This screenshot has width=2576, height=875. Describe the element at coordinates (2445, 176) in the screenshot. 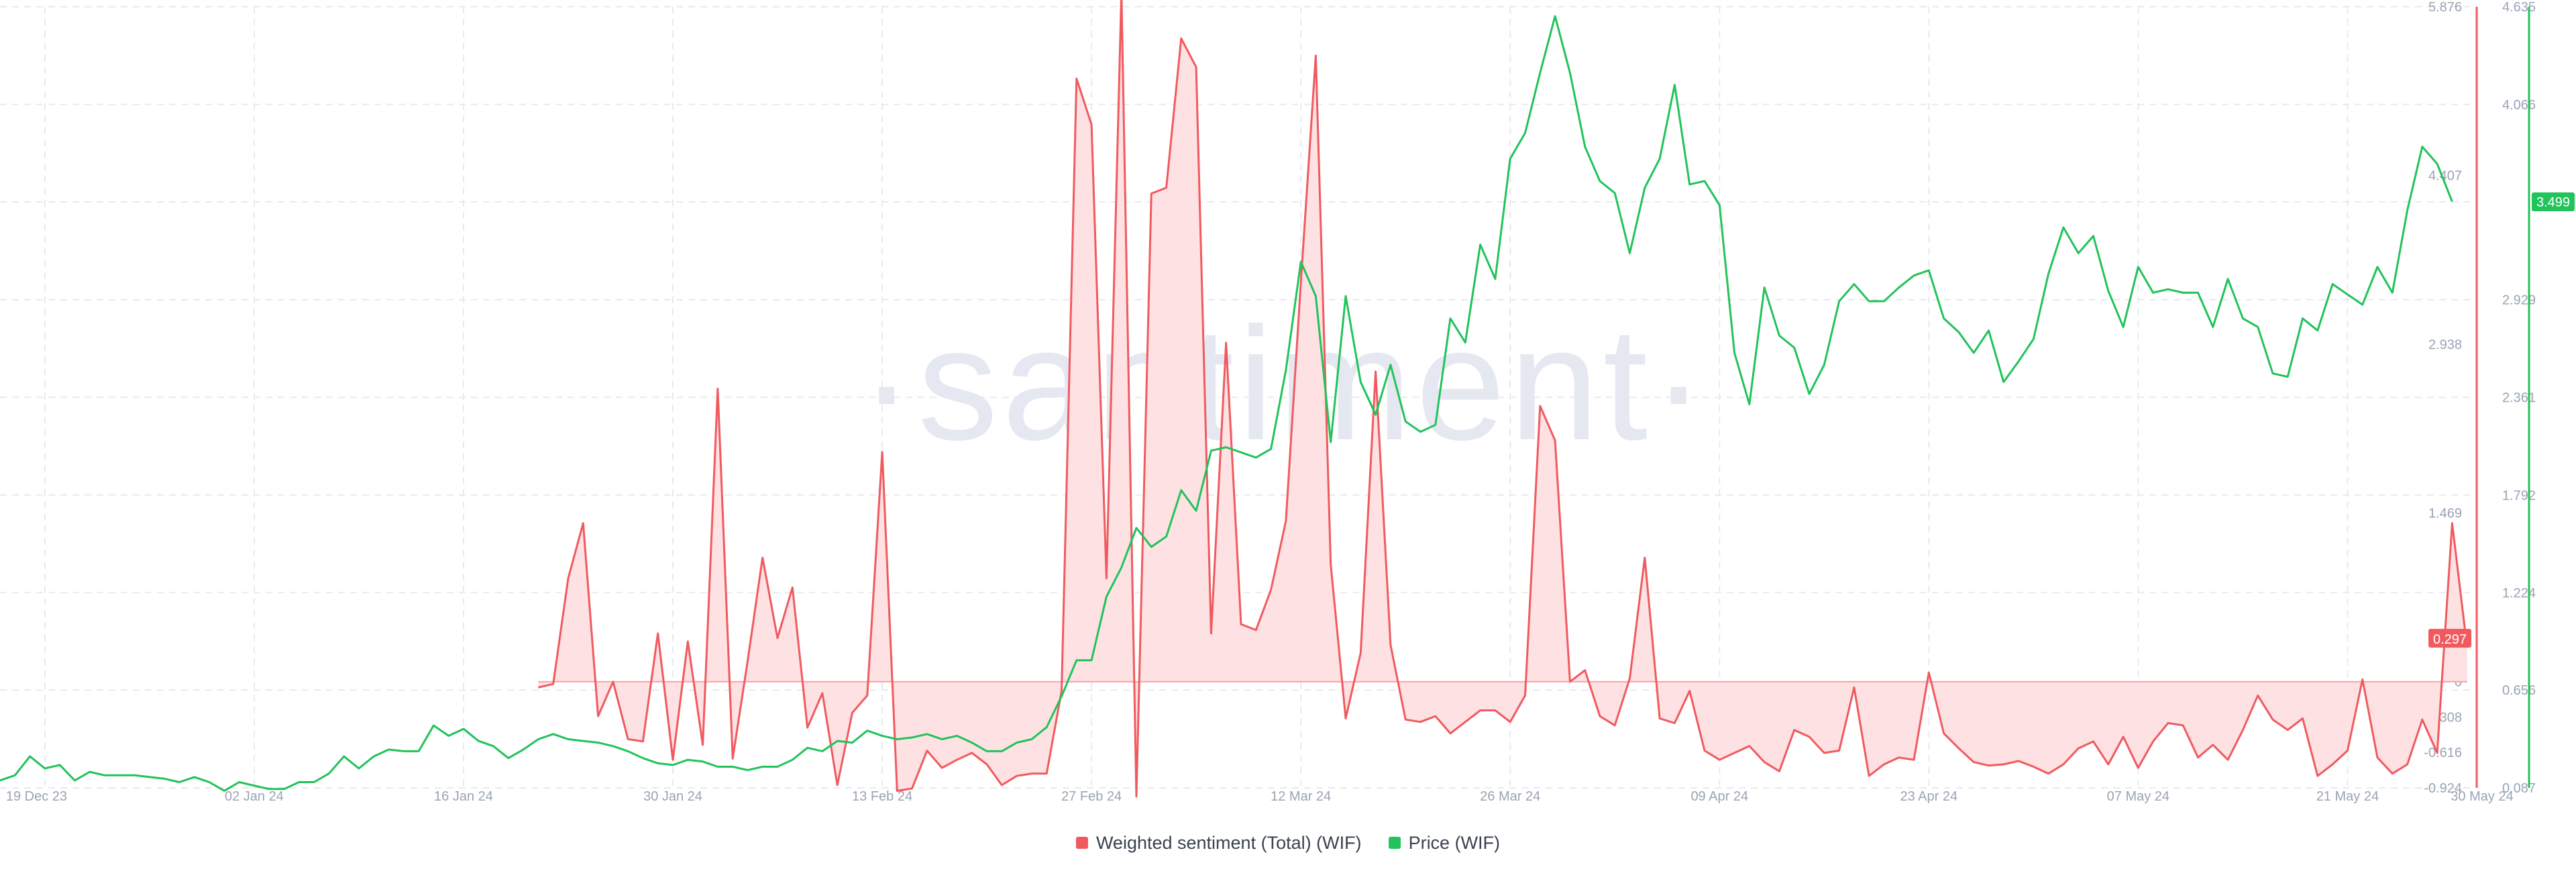

I see `y-left-tick-label: 4.407` at that location.